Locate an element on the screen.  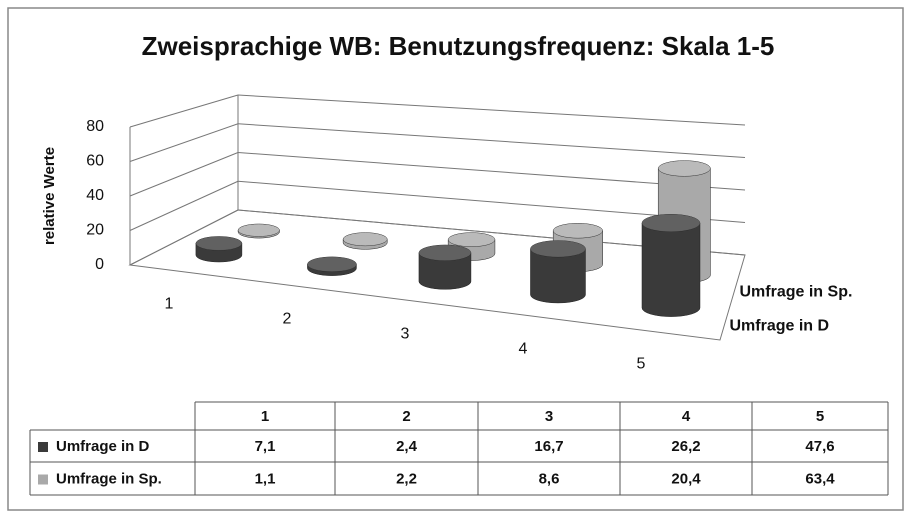
table-cell: 16,7 is located at coordinates (548, 446).